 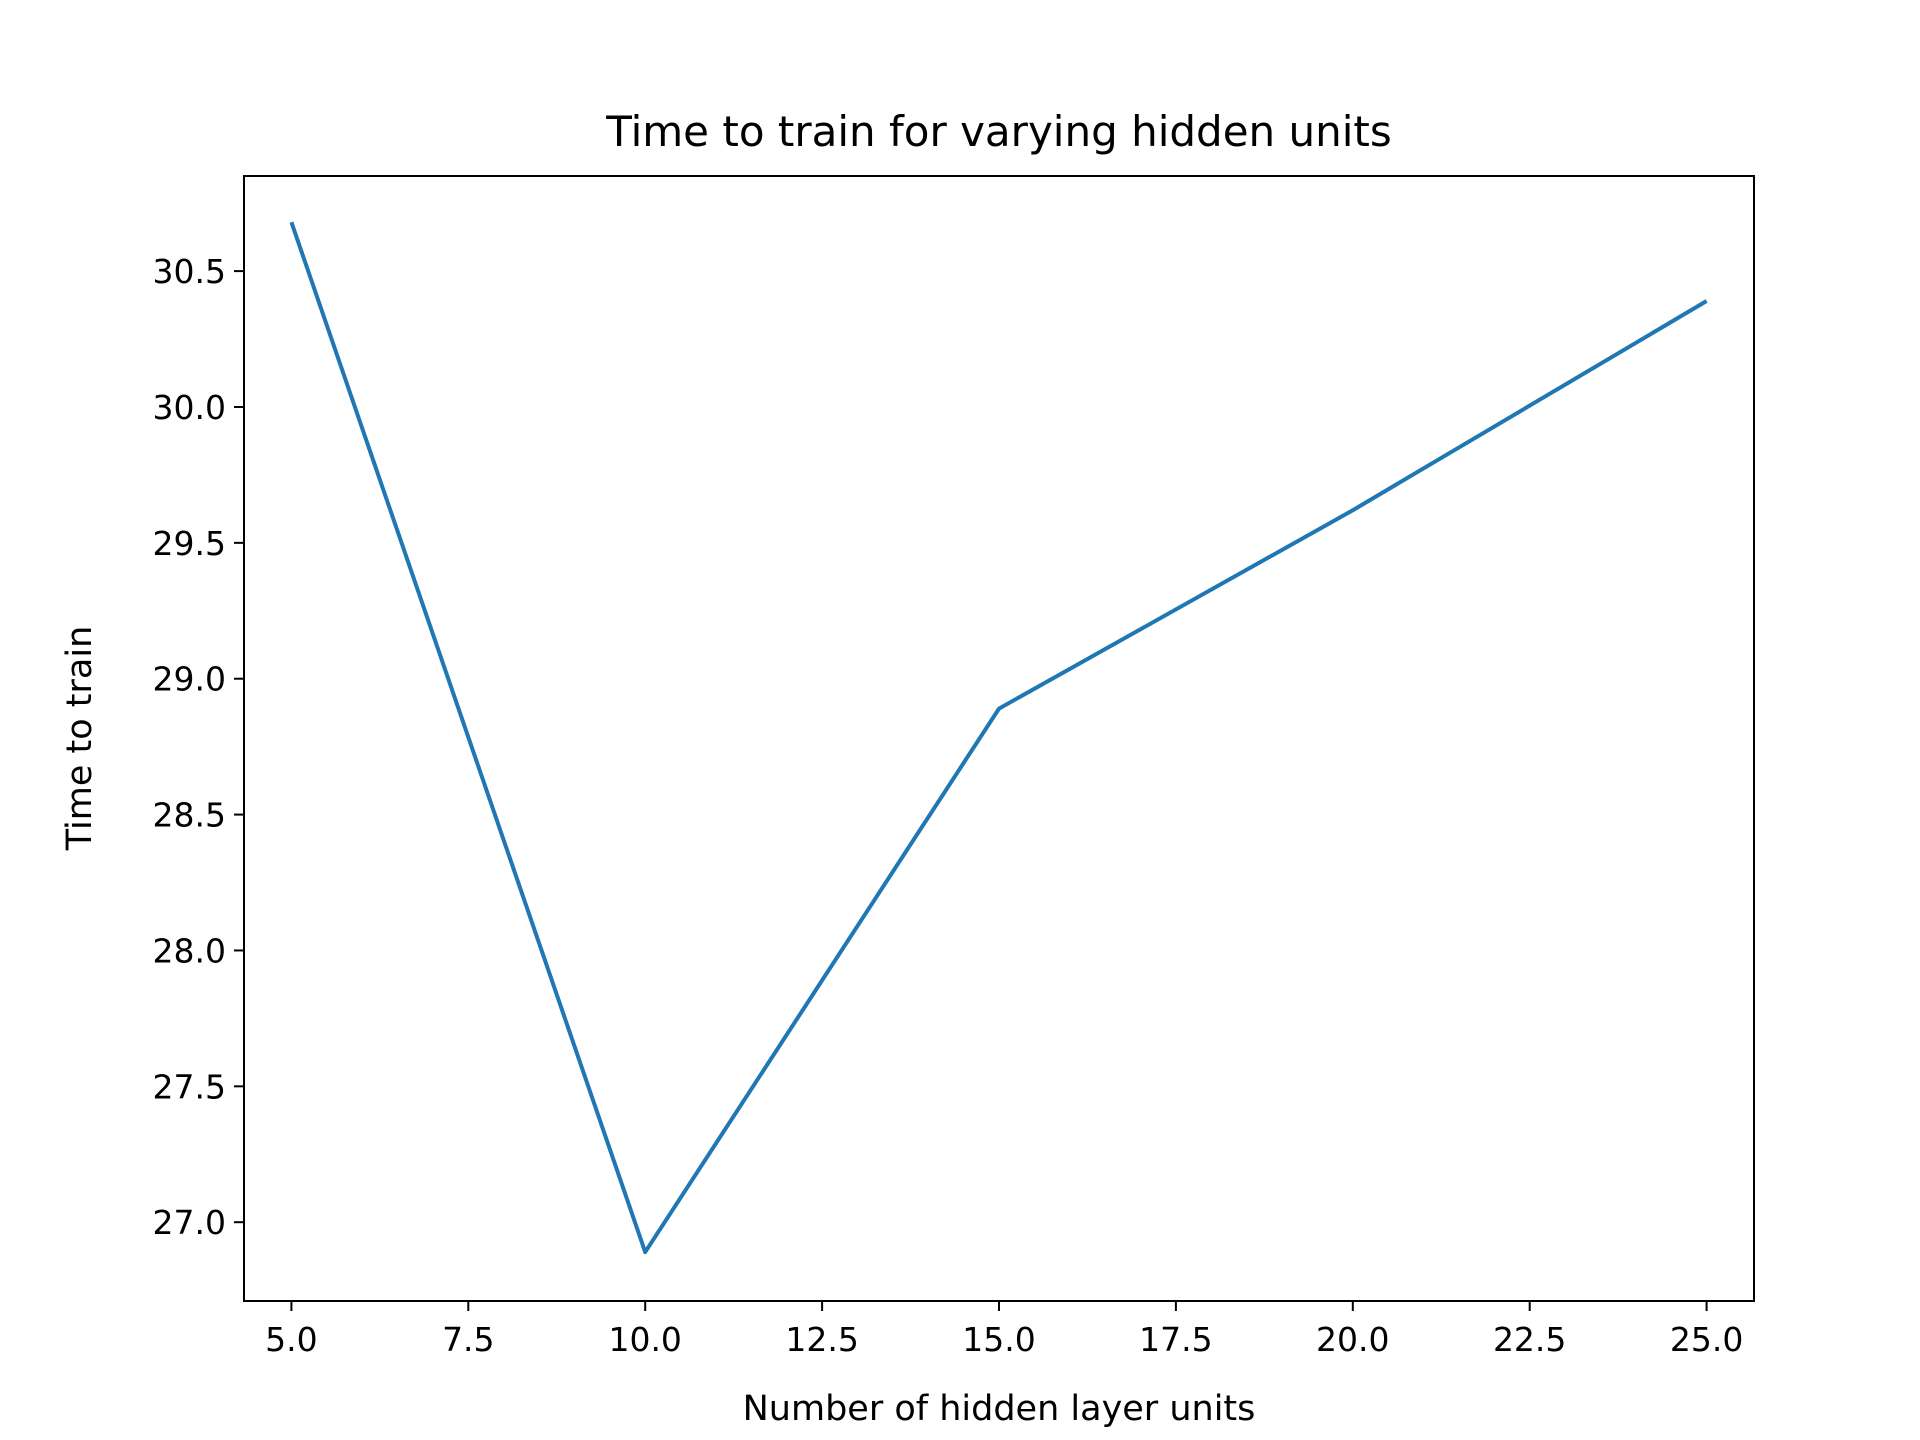 I want to click on x-tick-label: 20.0, so click(x=1352, y=1339).